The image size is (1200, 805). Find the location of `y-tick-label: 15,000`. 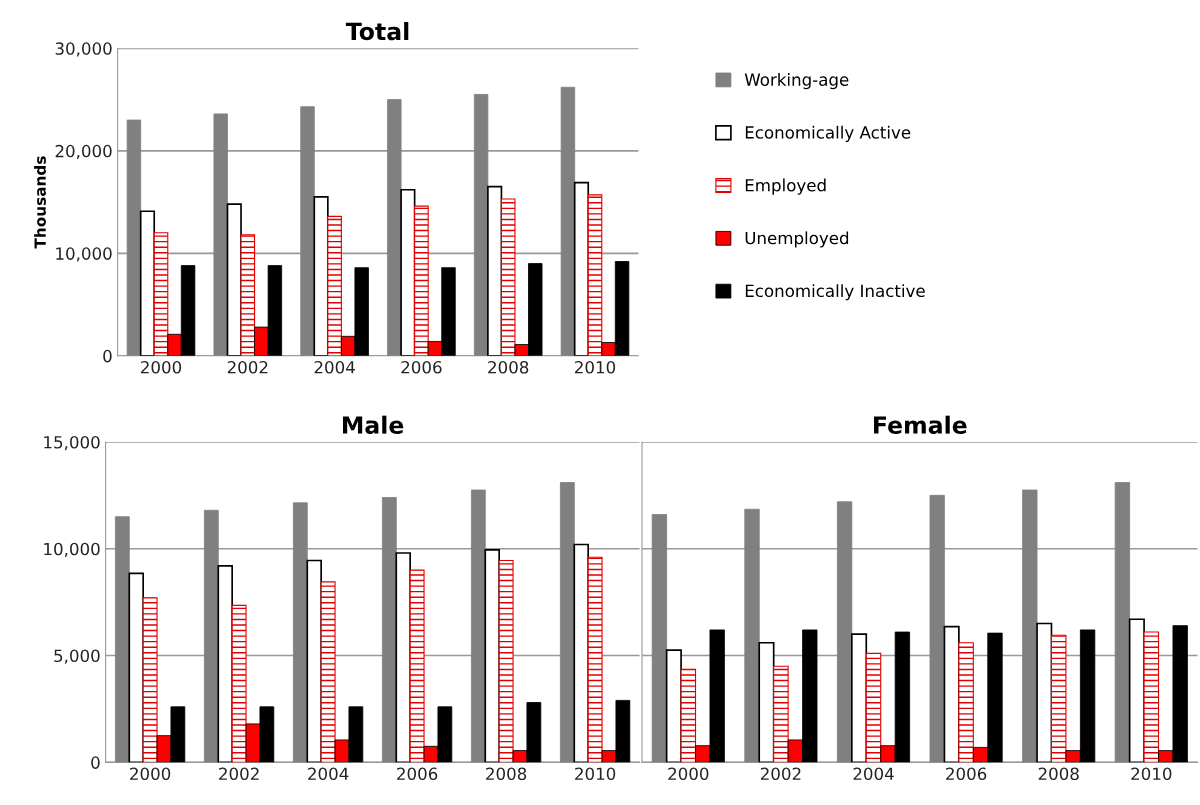

y-tick-label: 15,000 is located at coordinates (72, 443).